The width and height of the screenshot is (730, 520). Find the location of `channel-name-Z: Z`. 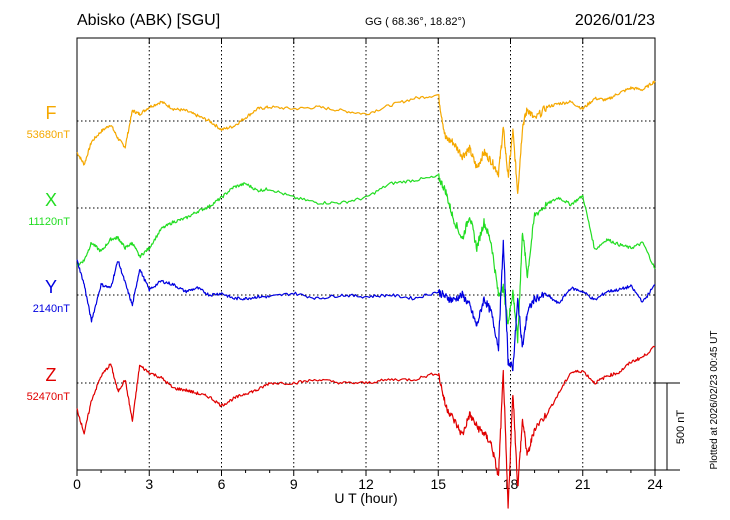

channel-name-Z: Z is located at coordinates (51, 375).